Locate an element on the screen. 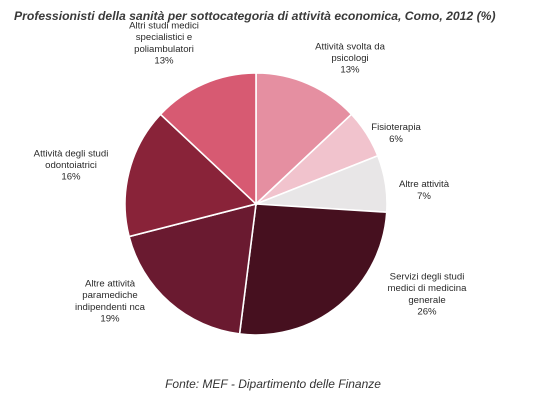 The width and height of the screenshot is (546, 409). slice-label-6: Attività degli studi odontoiatrici 16% is located at coordinates (71, 165).